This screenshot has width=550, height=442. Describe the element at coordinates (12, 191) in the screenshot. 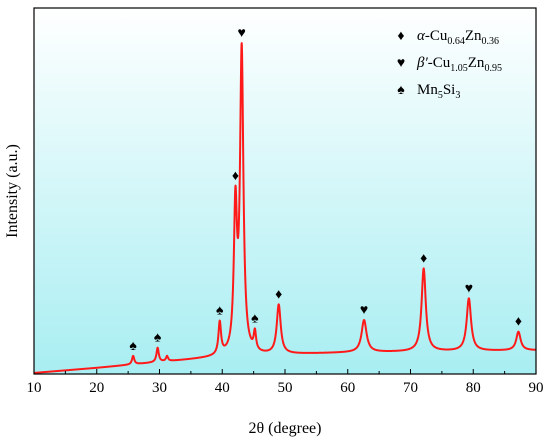

I see `y-axis-label: Intensity (a.u.)` at that location.